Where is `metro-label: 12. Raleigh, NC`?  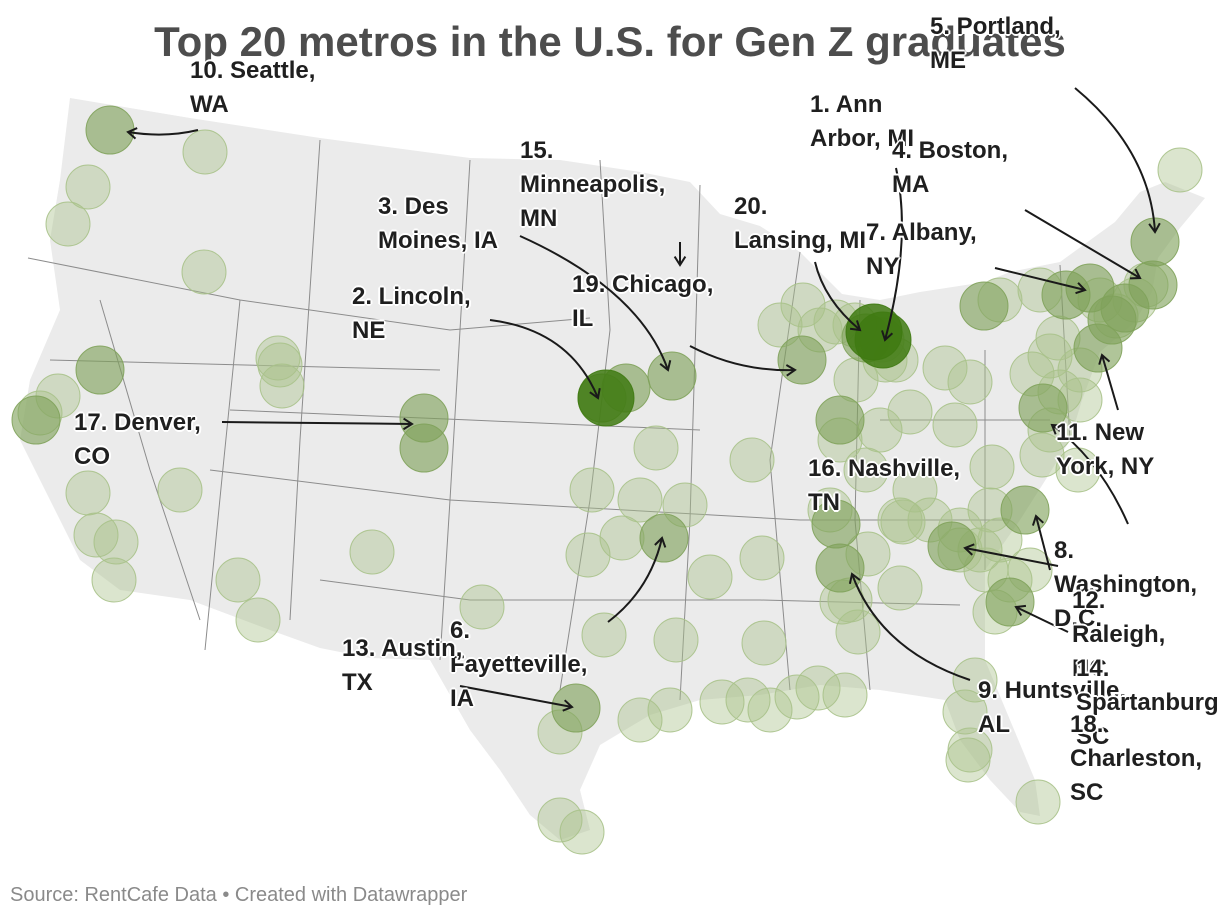 metro-label: 12. Raleigh, NC is located at coordinates (1118, 635).